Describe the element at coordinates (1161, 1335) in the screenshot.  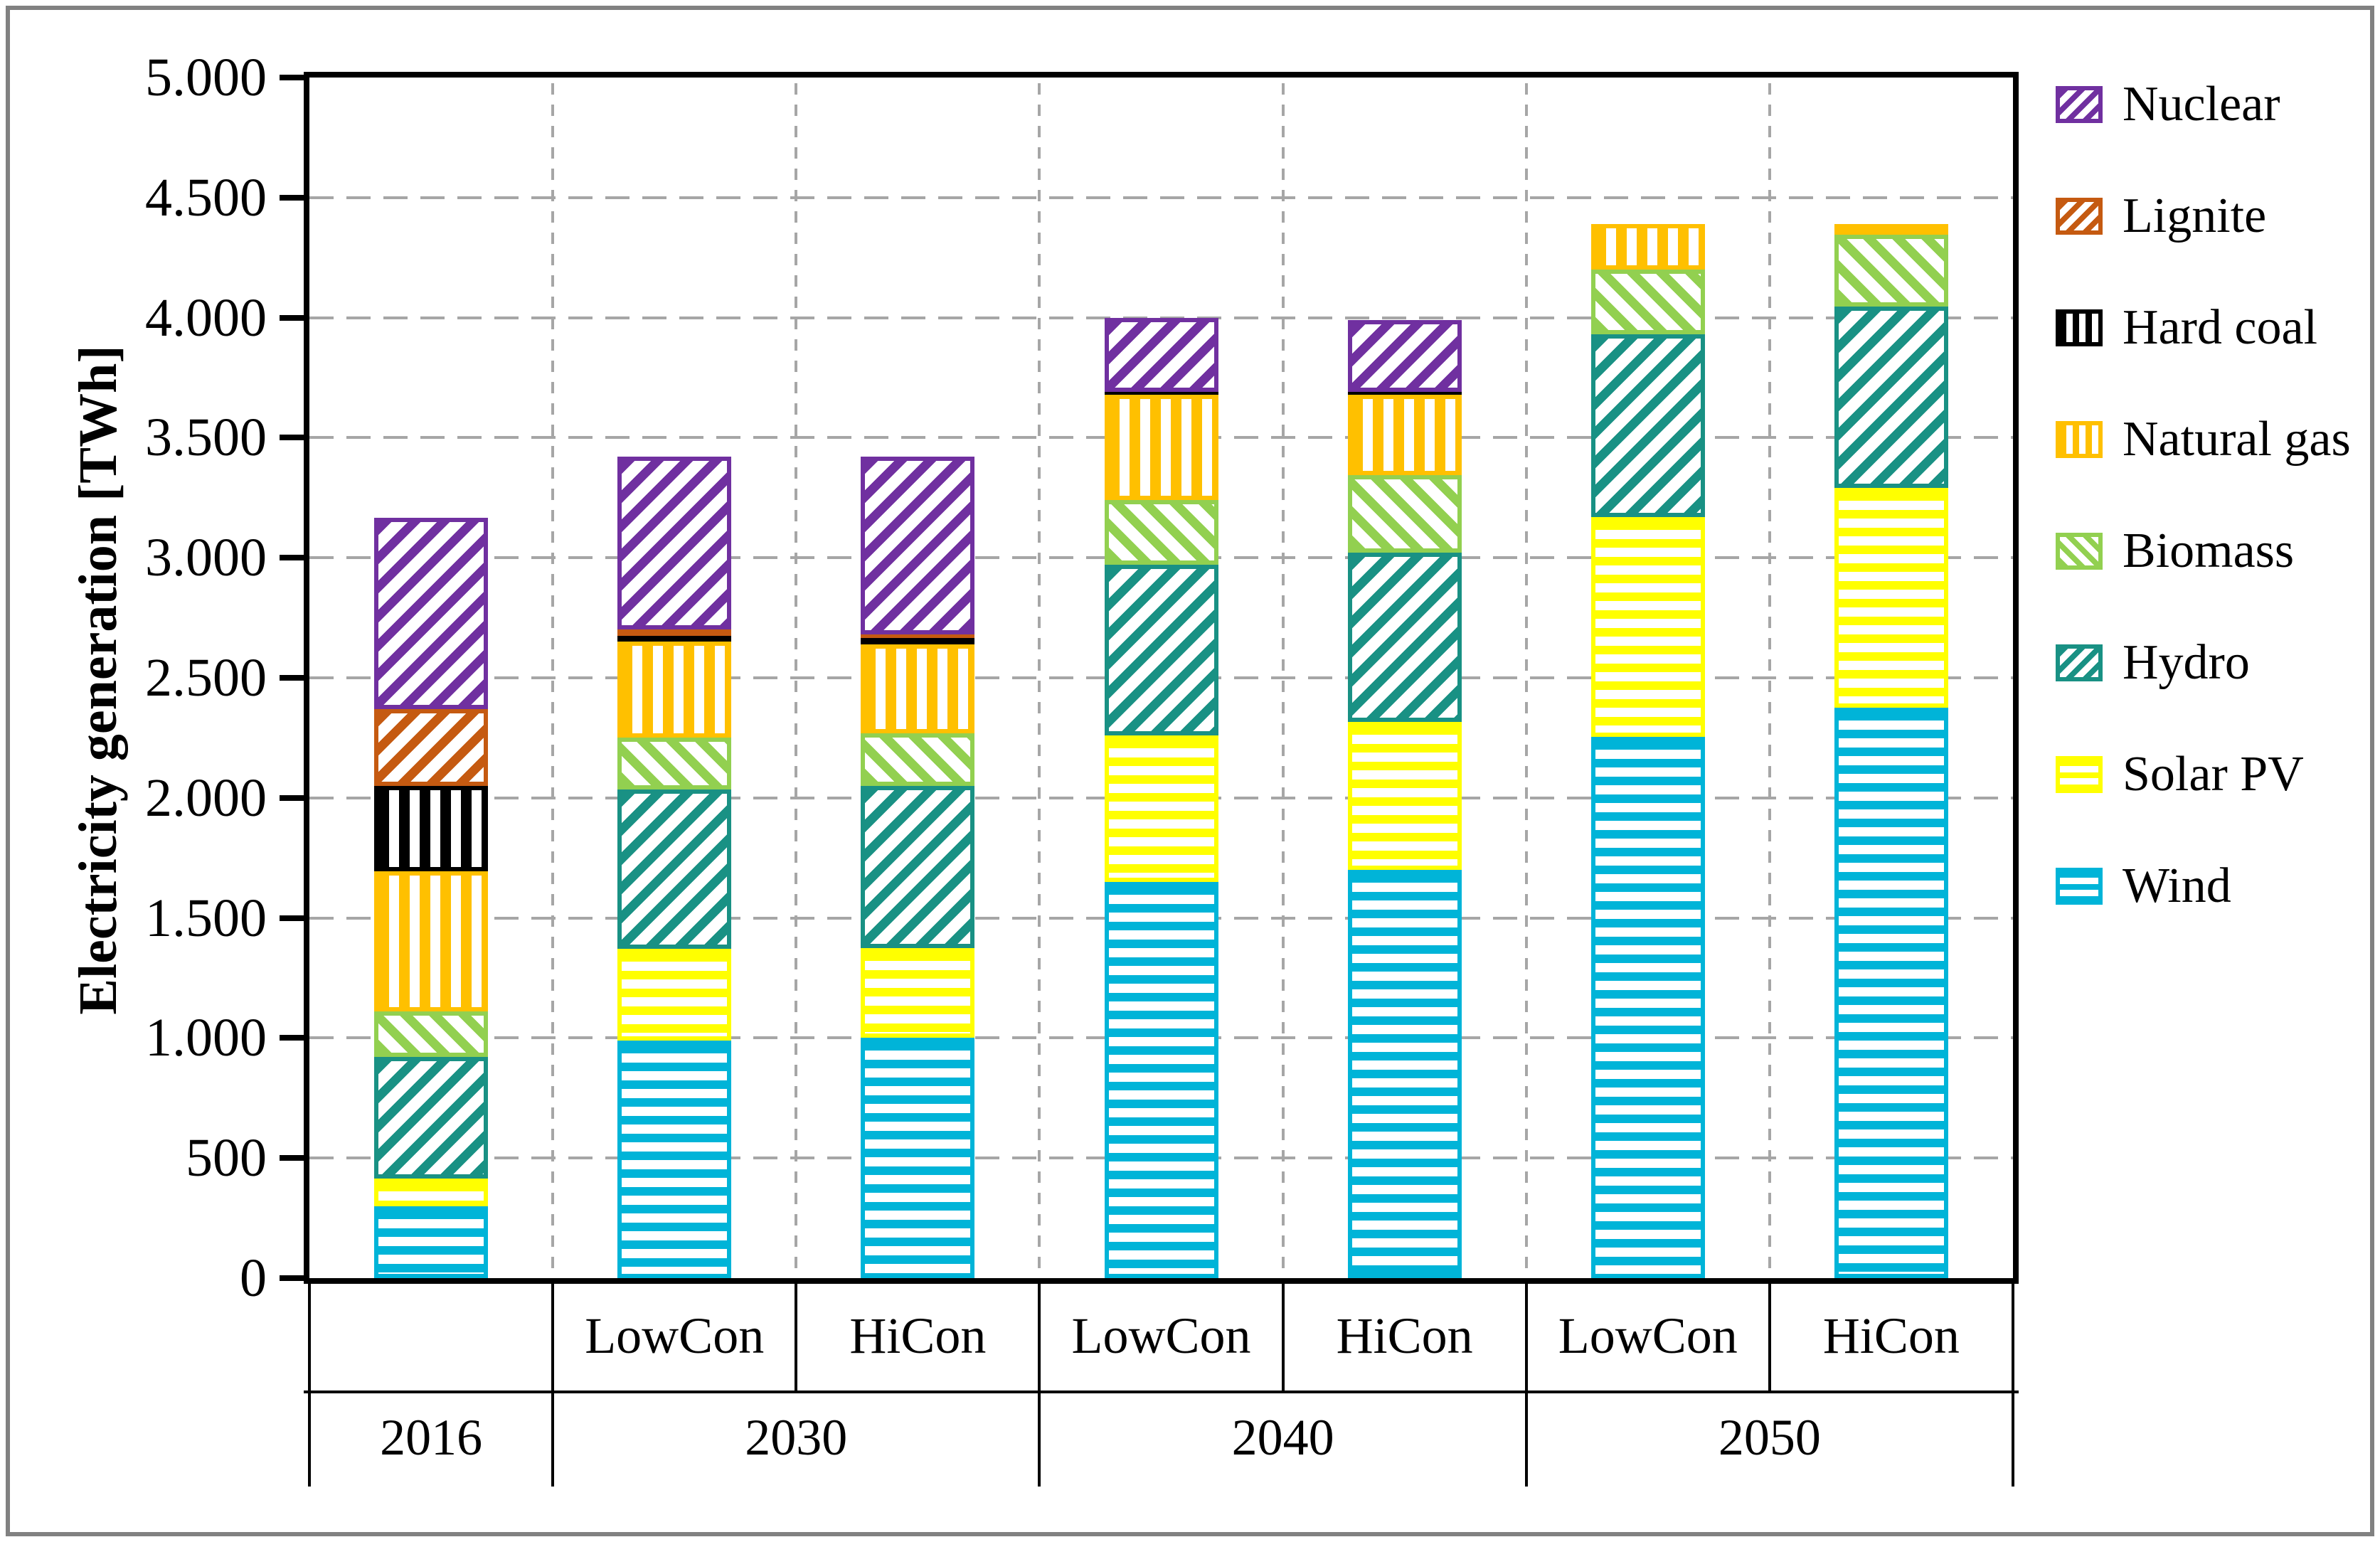
I see `scenario-label-3: LowCon` at that location.